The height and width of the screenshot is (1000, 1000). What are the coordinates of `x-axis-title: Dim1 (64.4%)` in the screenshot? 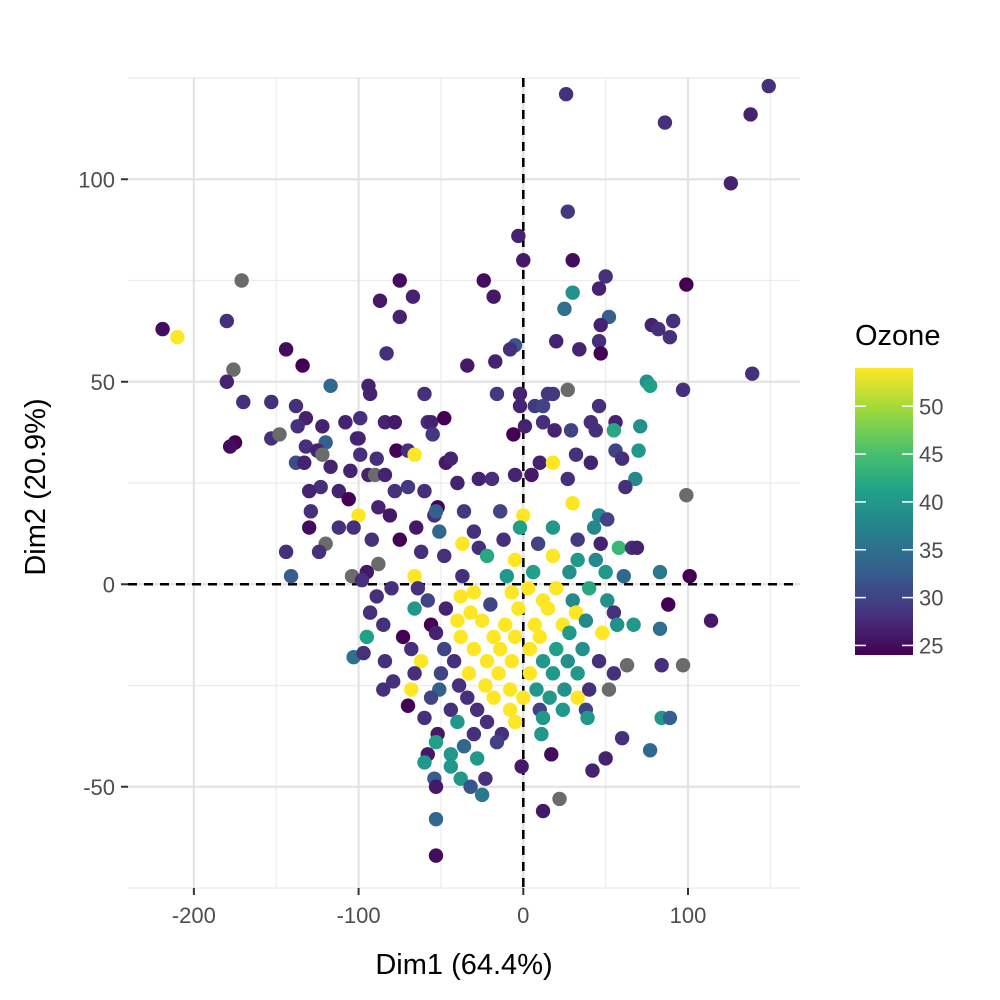 It's located at (463, 965).